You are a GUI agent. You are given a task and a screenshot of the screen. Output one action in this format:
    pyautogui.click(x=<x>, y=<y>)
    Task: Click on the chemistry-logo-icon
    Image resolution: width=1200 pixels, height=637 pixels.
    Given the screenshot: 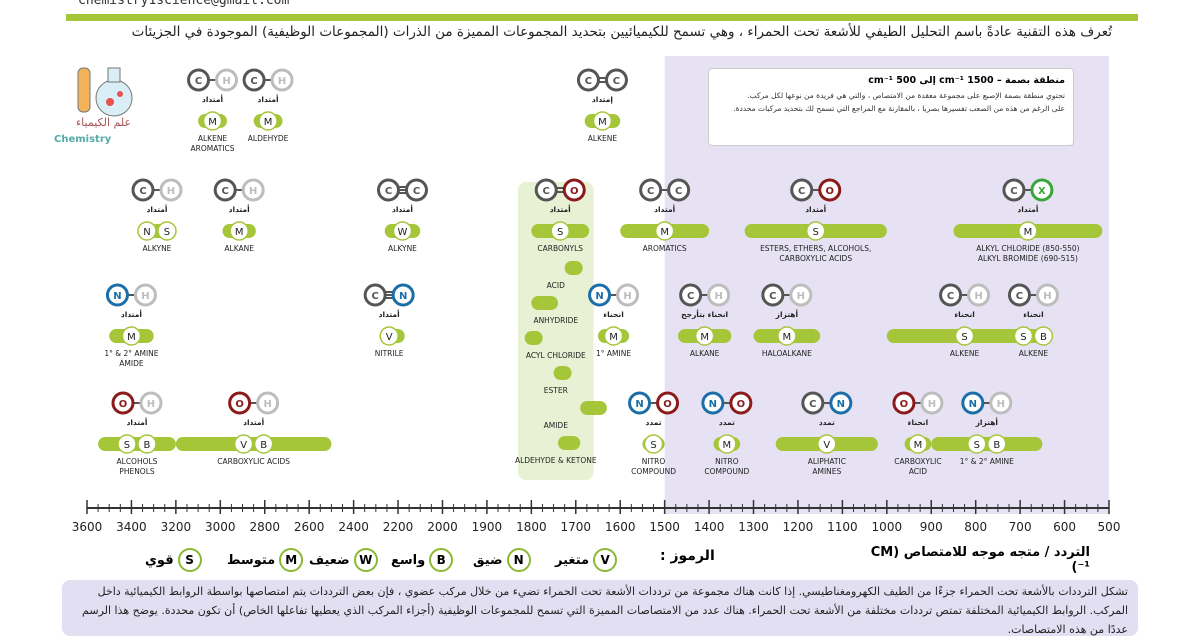 What is the action you would take?
    pyautogui.click(x=105, y=92)
    